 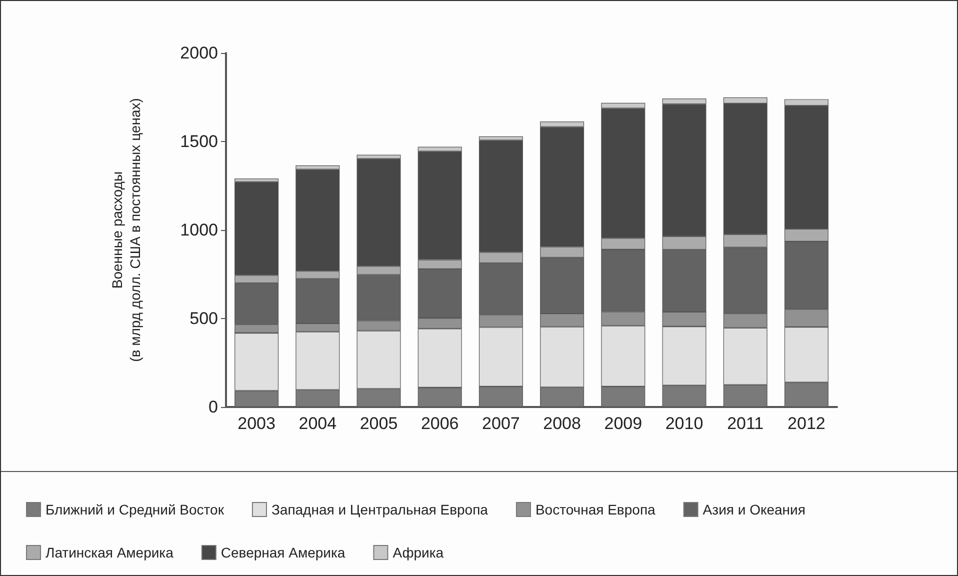 I want to click on legend-label: Восточная Европа, so click(x=595, y=510).